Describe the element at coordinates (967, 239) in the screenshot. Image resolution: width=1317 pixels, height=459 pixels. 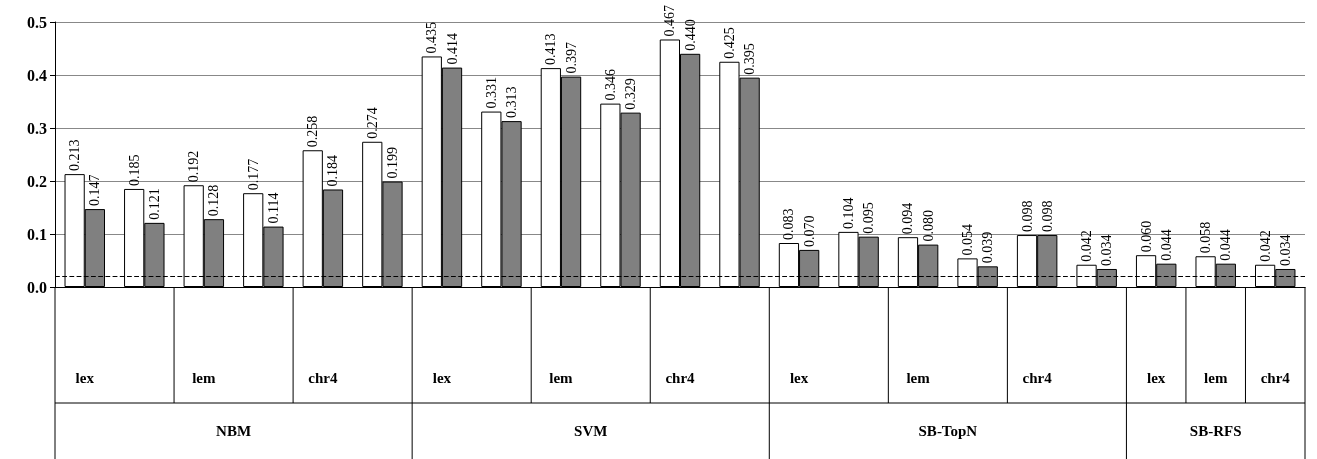
I see `data-label: 0.054` at that location.